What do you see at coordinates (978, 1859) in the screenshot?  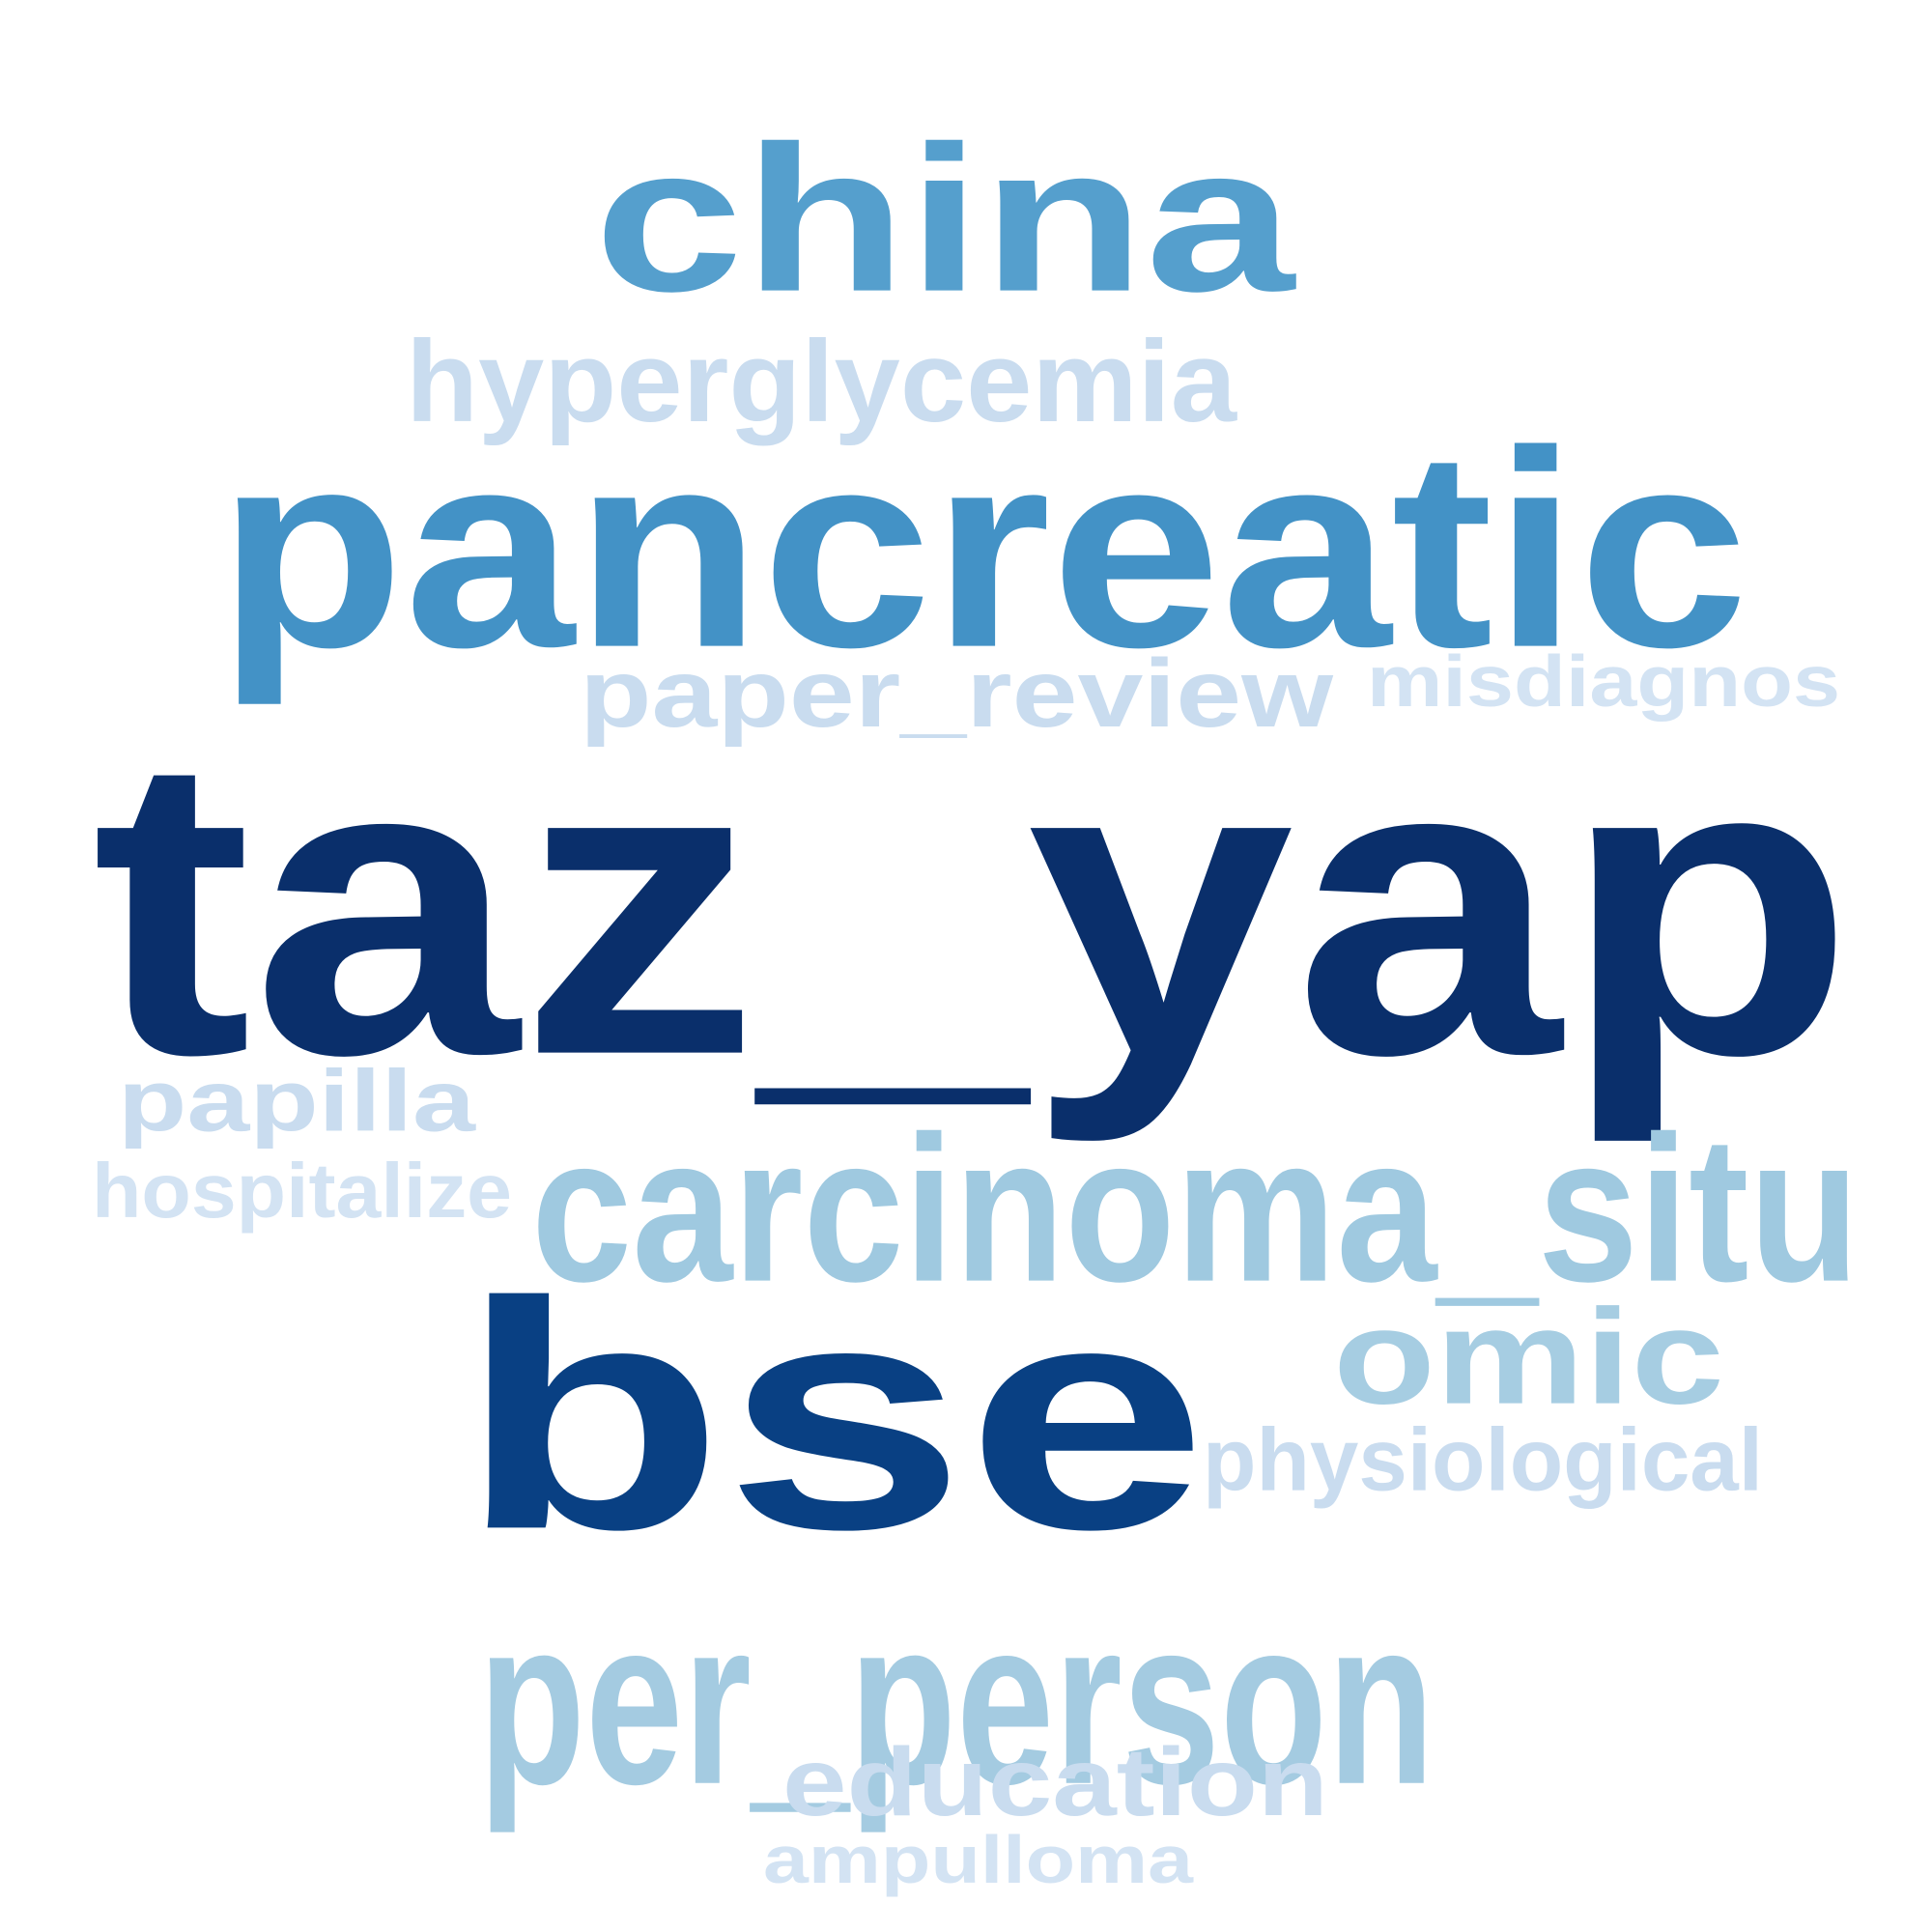 I see `word-ampulloma: ampulloma` at bounding box center [978, 1859].